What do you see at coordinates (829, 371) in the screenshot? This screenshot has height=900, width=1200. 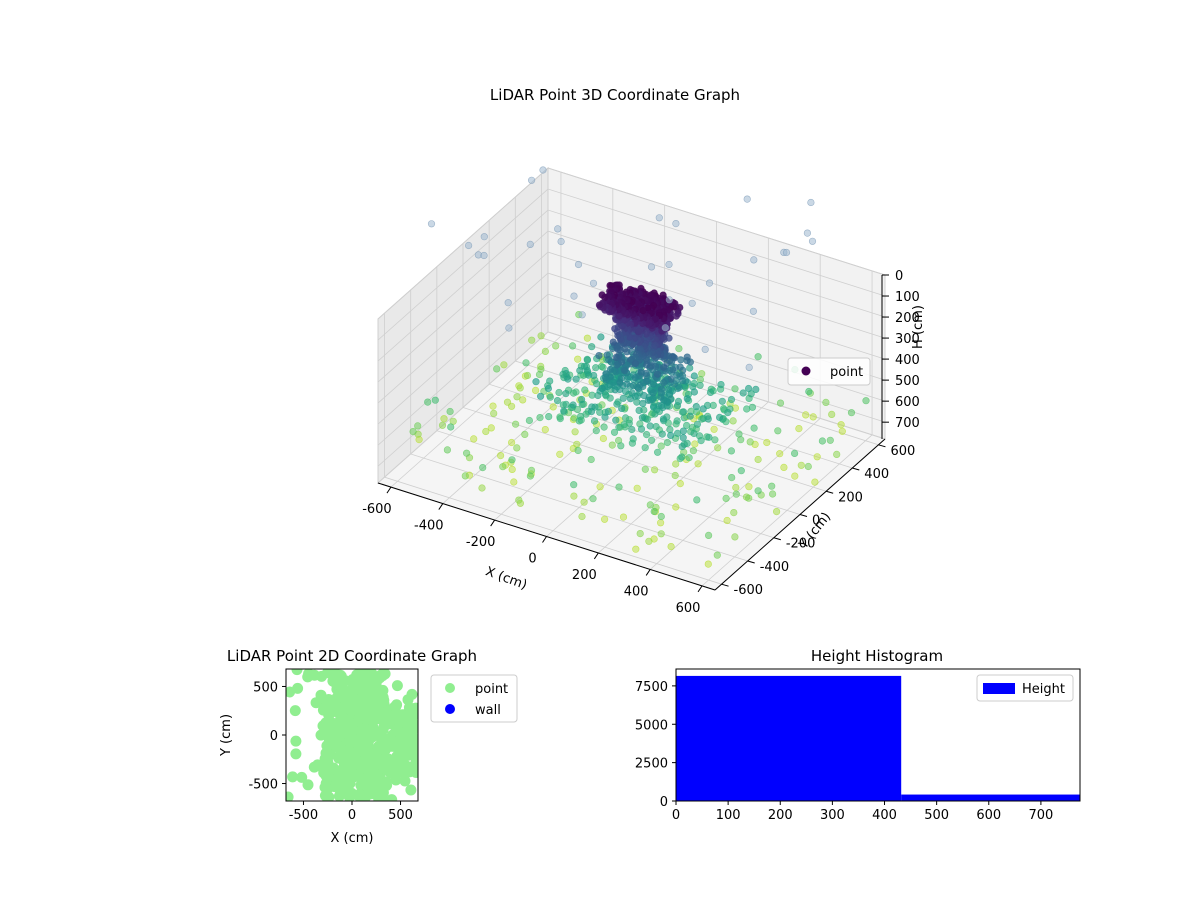 I see `3d-legend: point` at bounding box center [829, 371].